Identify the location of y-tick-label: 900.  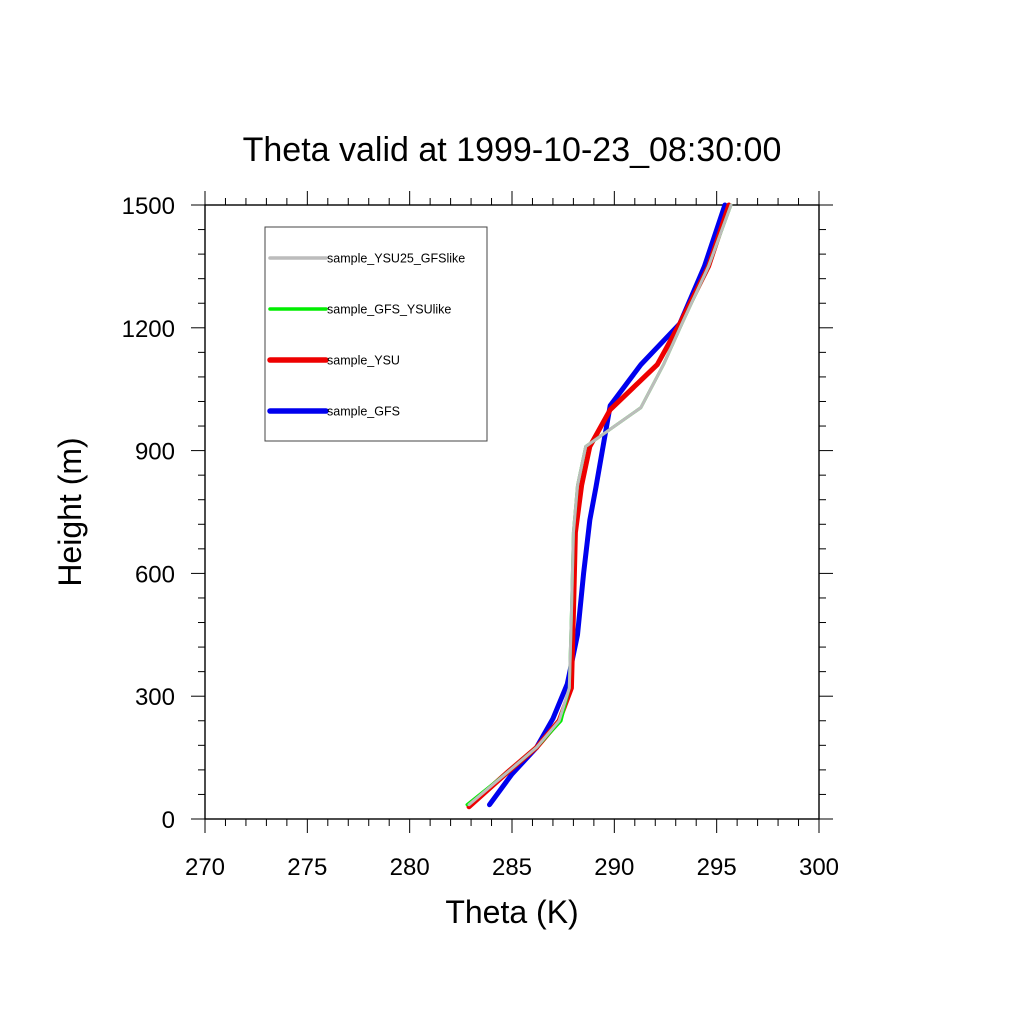
(155, 452).